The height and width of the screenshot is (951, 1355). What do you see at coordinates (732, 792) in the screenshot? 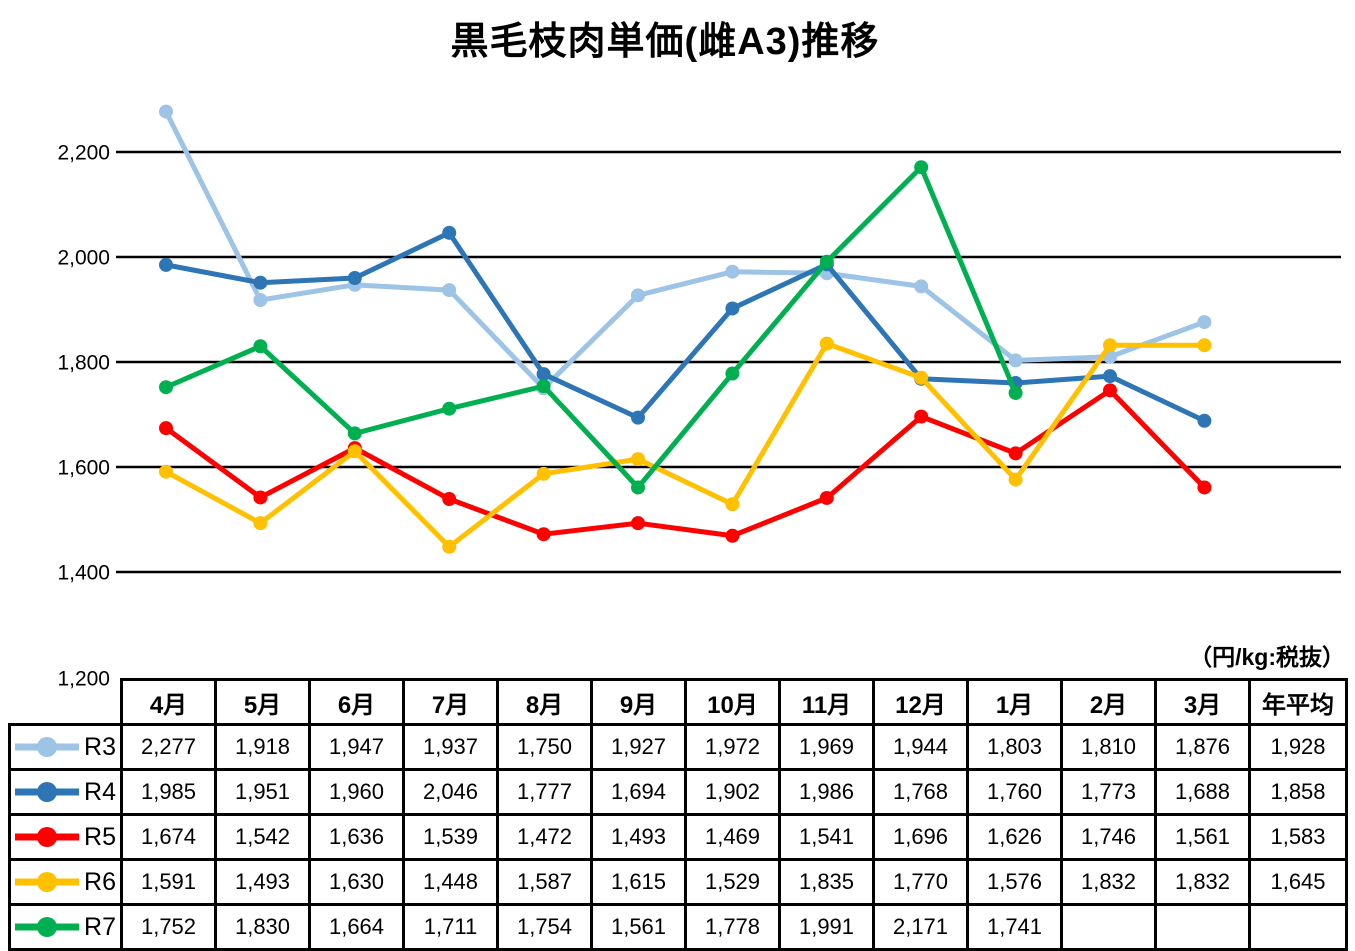
I see `value-cell: 1,902` at bounding box center [732, 792].